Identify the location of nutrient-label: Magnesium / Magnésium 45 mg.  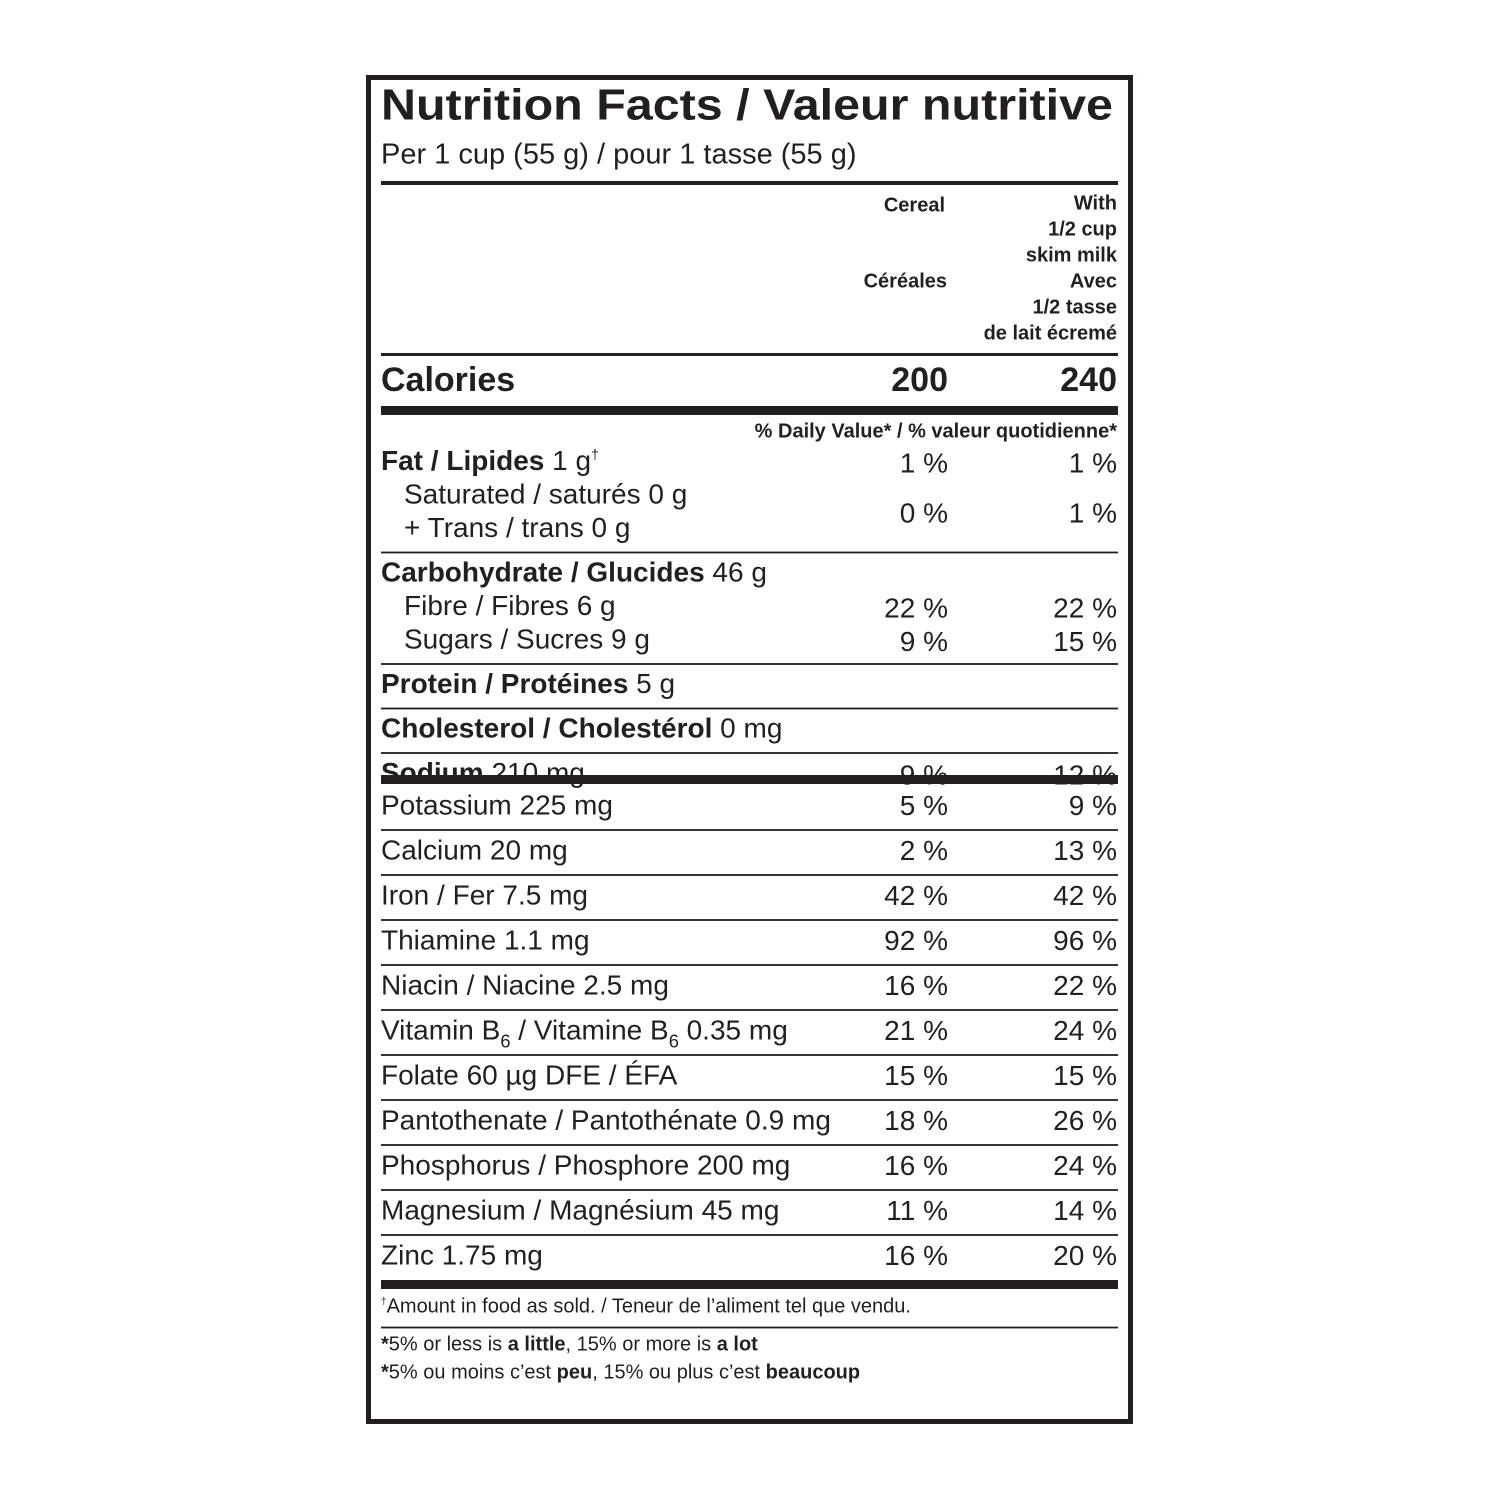
(580, 1210).